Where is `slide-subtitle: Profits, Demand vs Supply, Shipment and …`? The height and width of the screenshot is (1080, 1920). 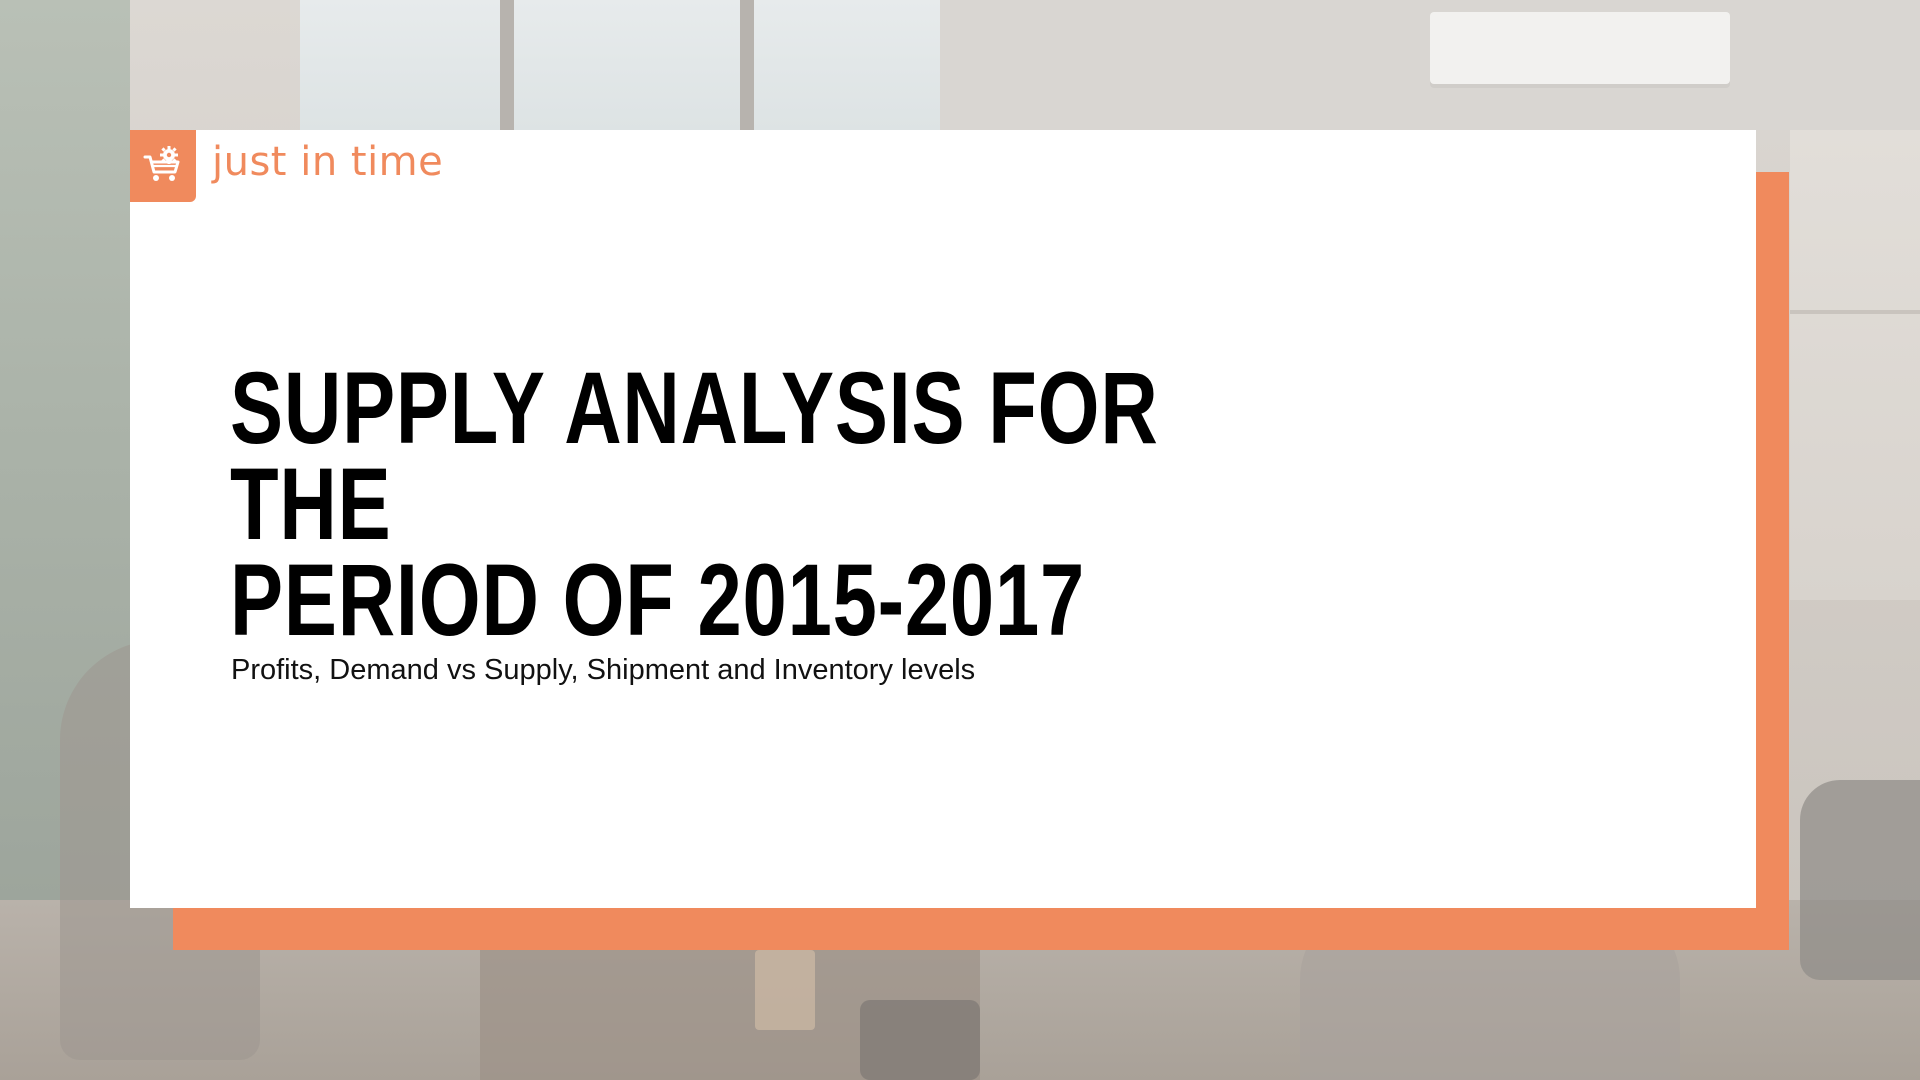
slide-subtitle: Profits, Demand vs Supply, Shipment and … is located at coordinates (603, 670).